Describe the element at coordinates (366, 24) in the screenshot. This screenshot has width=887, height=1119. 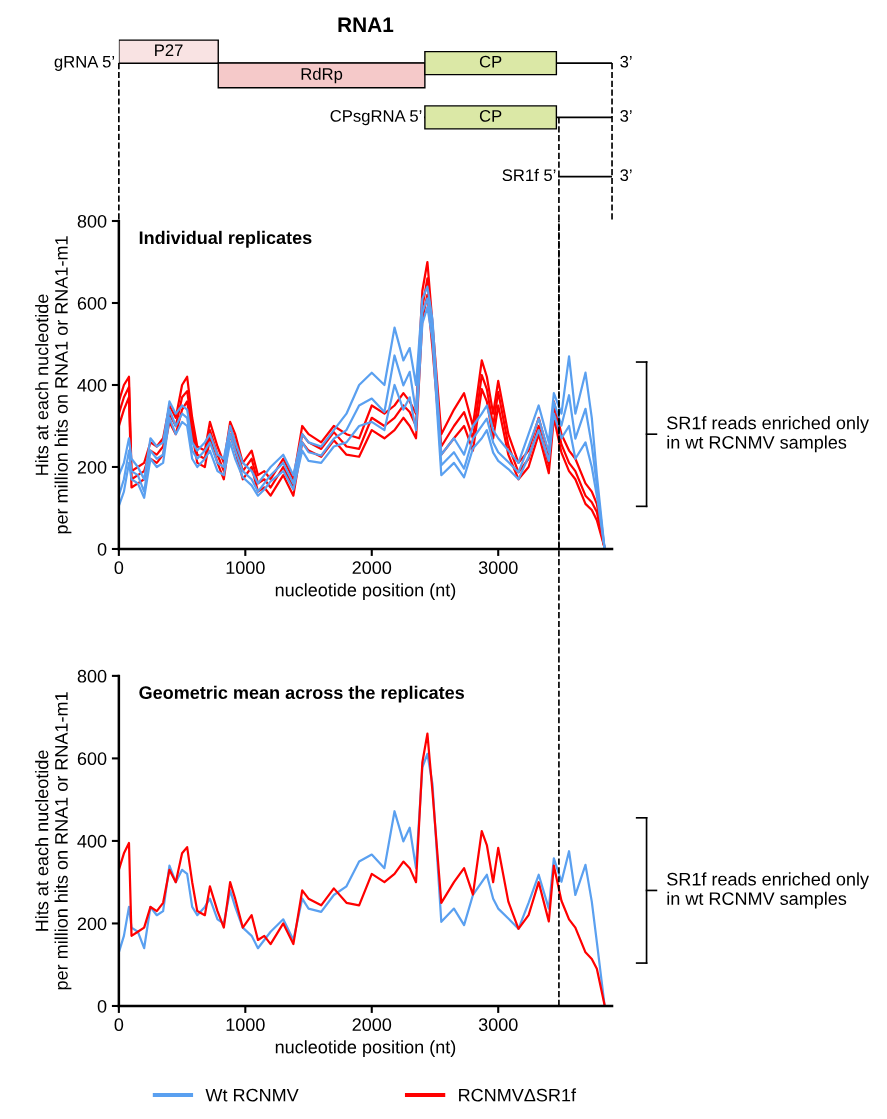
I see `text: RNA1` at that location.